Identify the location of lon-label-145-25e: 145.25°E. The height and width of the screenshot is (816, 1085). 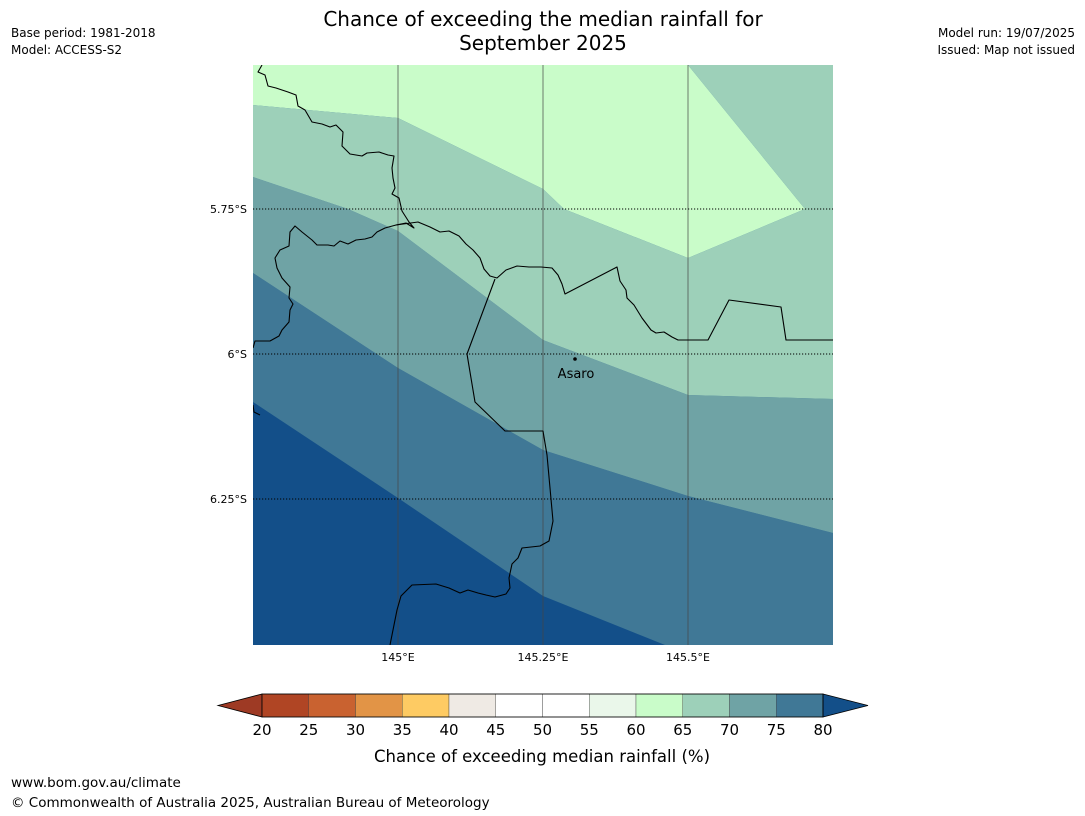
(543, 657).